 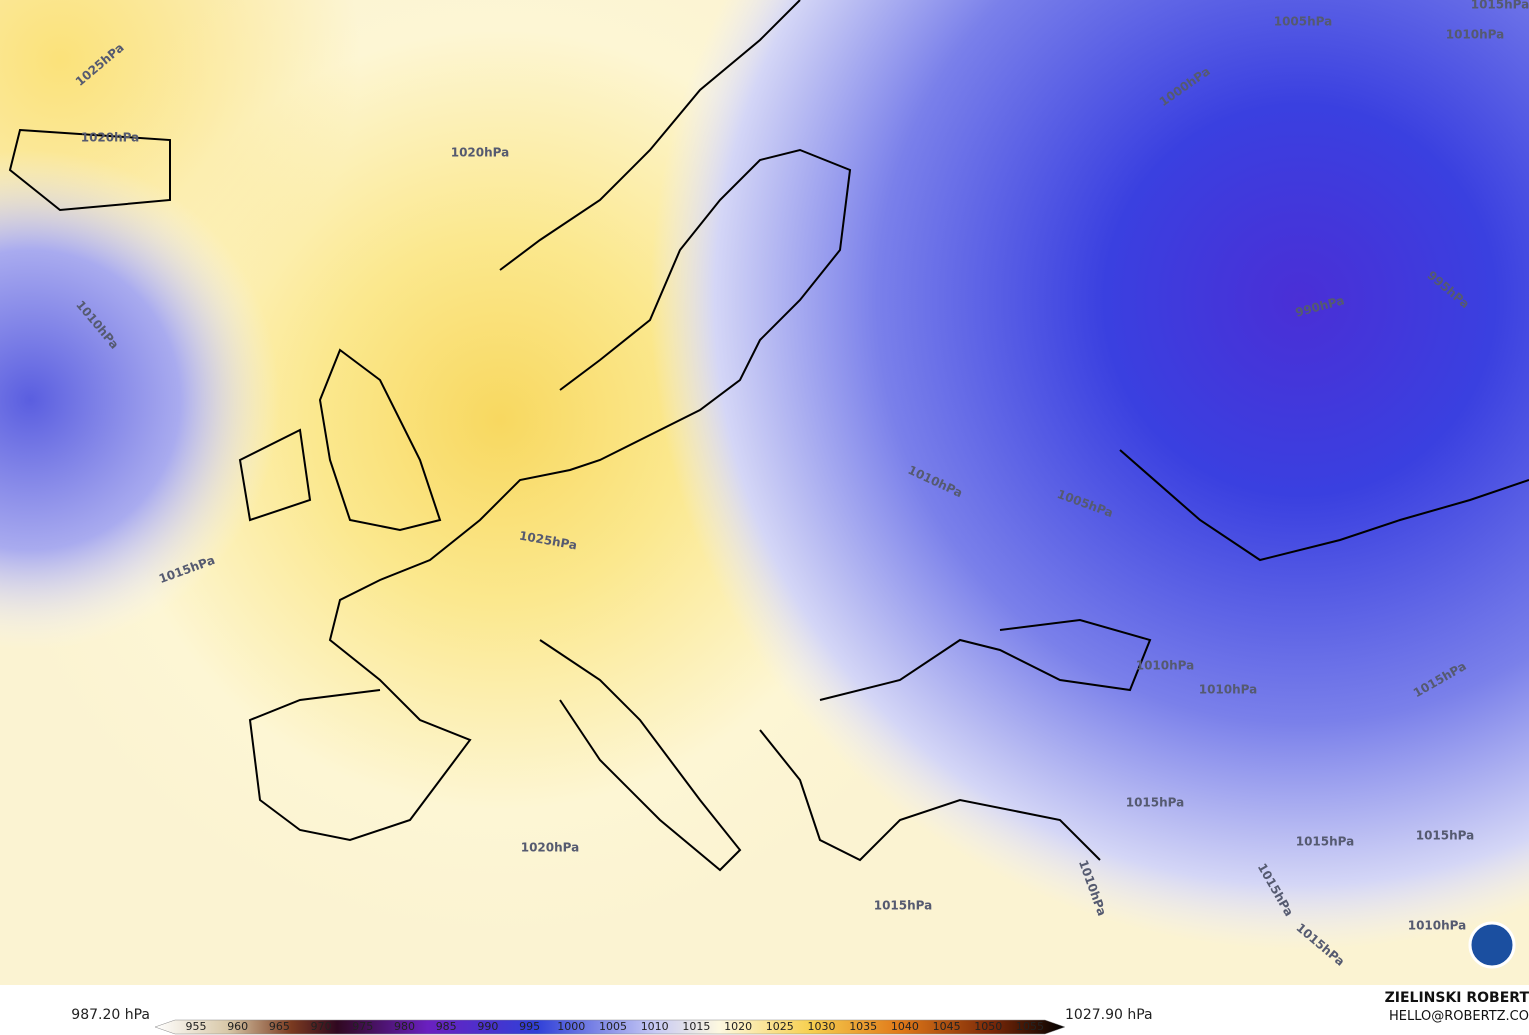 I want to click on colorbar-tick-label: 965, so click(x=279, y=1026).